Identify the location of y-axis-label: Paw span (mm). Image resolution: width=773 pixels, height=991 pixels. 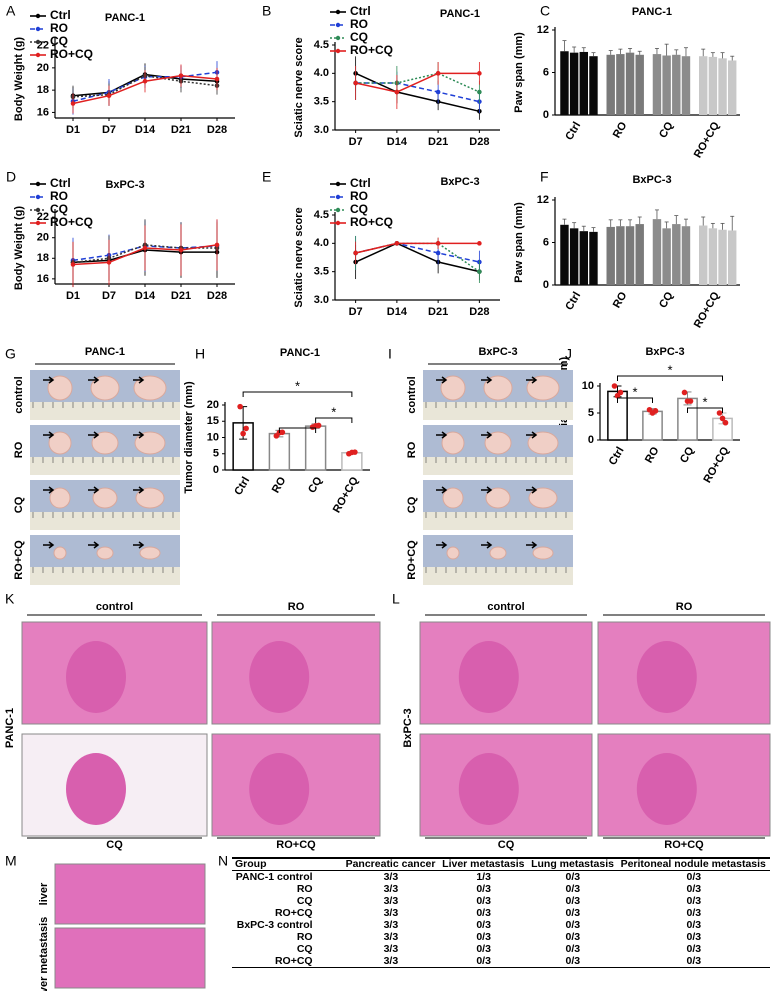
(519, 242).